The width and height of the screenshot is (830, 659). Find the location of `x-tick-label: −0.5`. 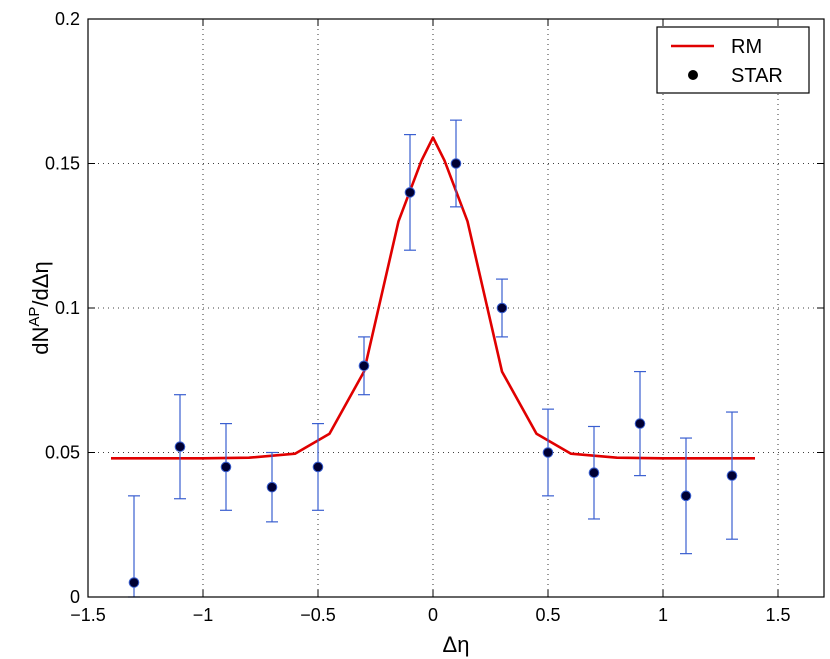

x-tick-label: −0.5 is located at coordinates (318, 615).